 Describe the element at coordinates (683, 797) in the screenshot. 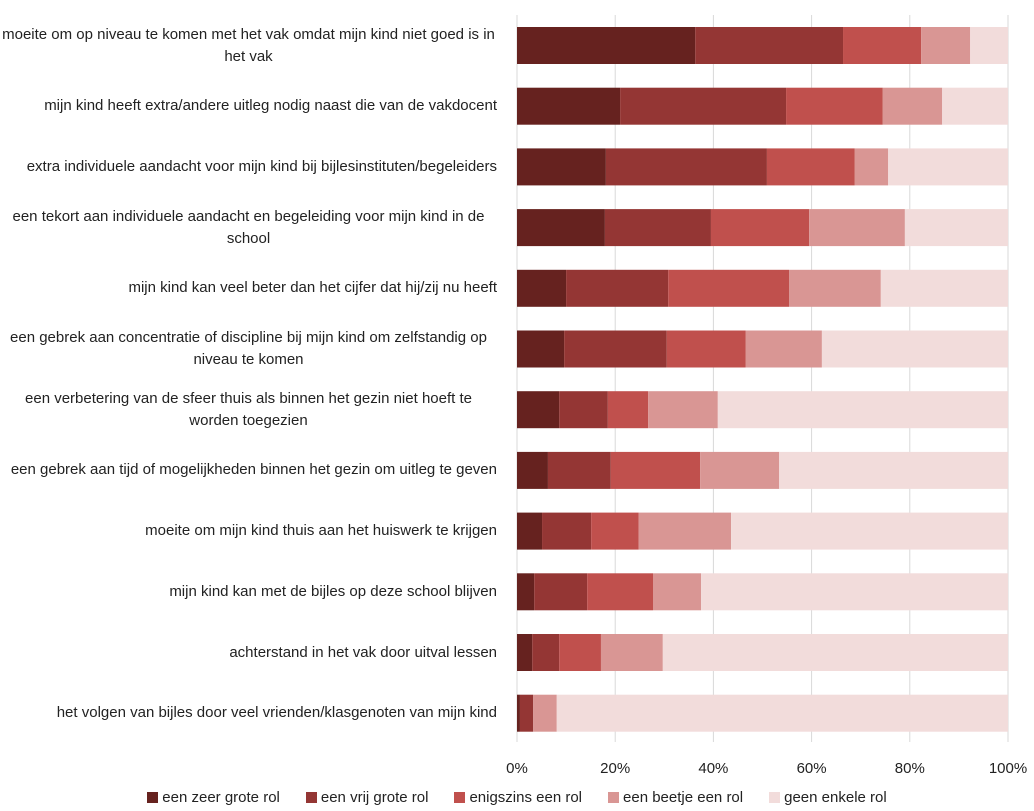

I see `legend-label: een beetje een rol` at that location.